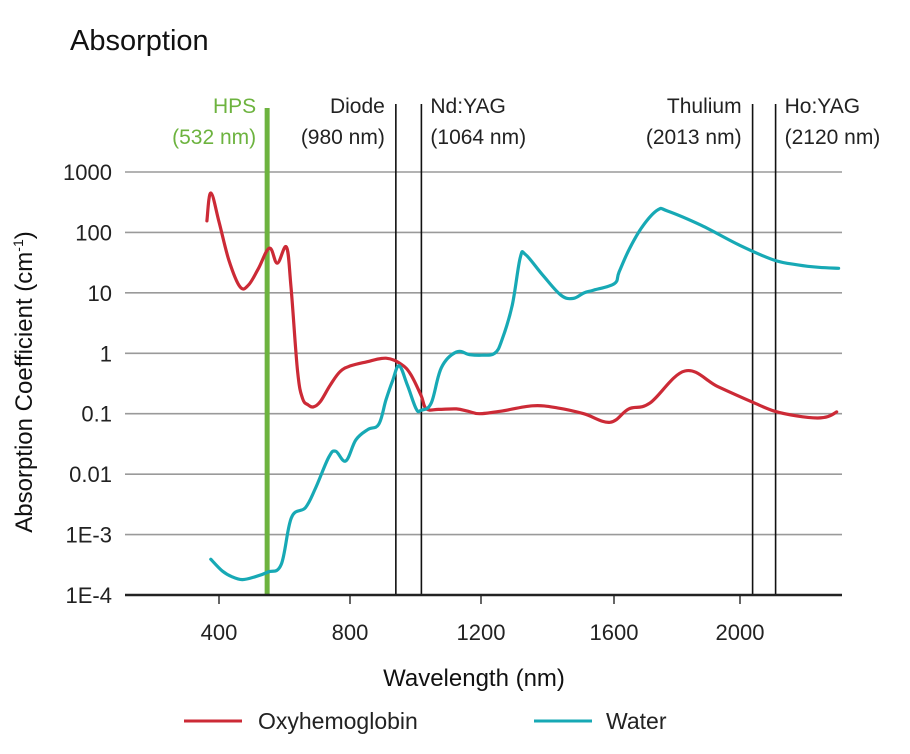  Describe the element at coordinates (24, 235) in the screenshot. I see `y-axis-title-suffix: )` at that location.